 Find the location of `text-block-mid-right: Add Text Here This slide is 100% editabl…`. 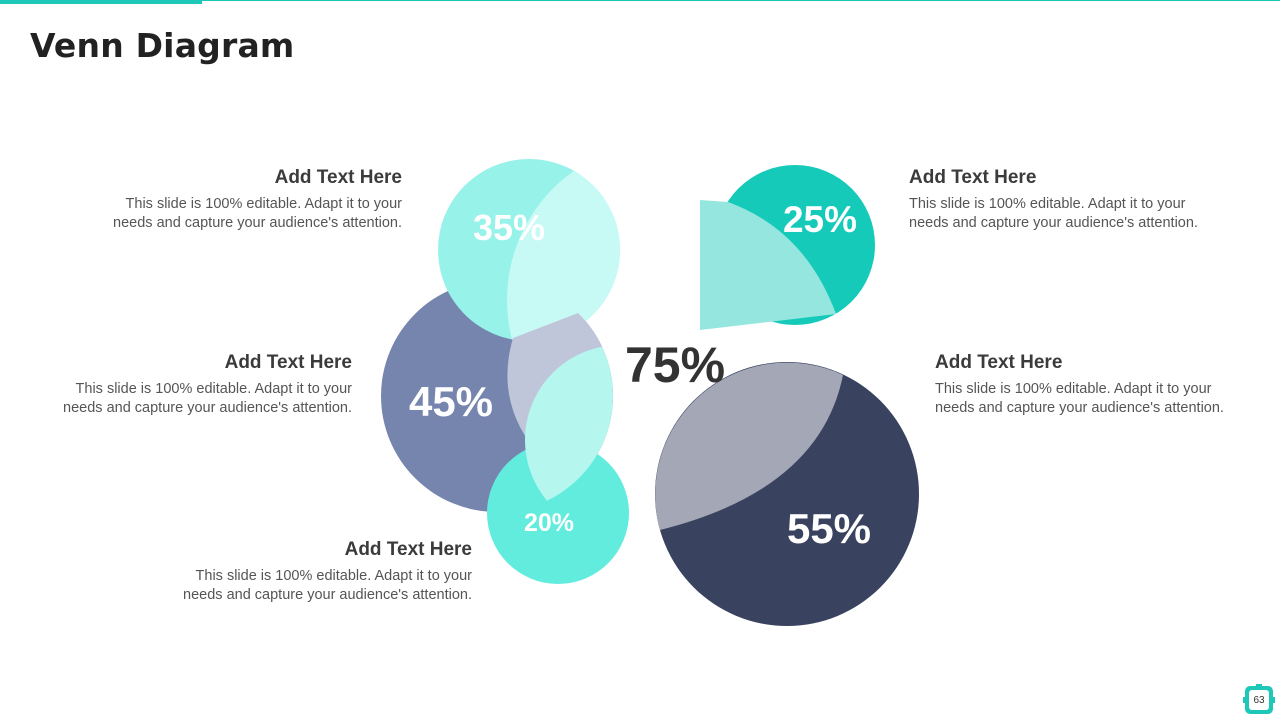

text-block-mid-right: Add Text Here This slide is 100% editabl… is located at coordinates (1095, 385).